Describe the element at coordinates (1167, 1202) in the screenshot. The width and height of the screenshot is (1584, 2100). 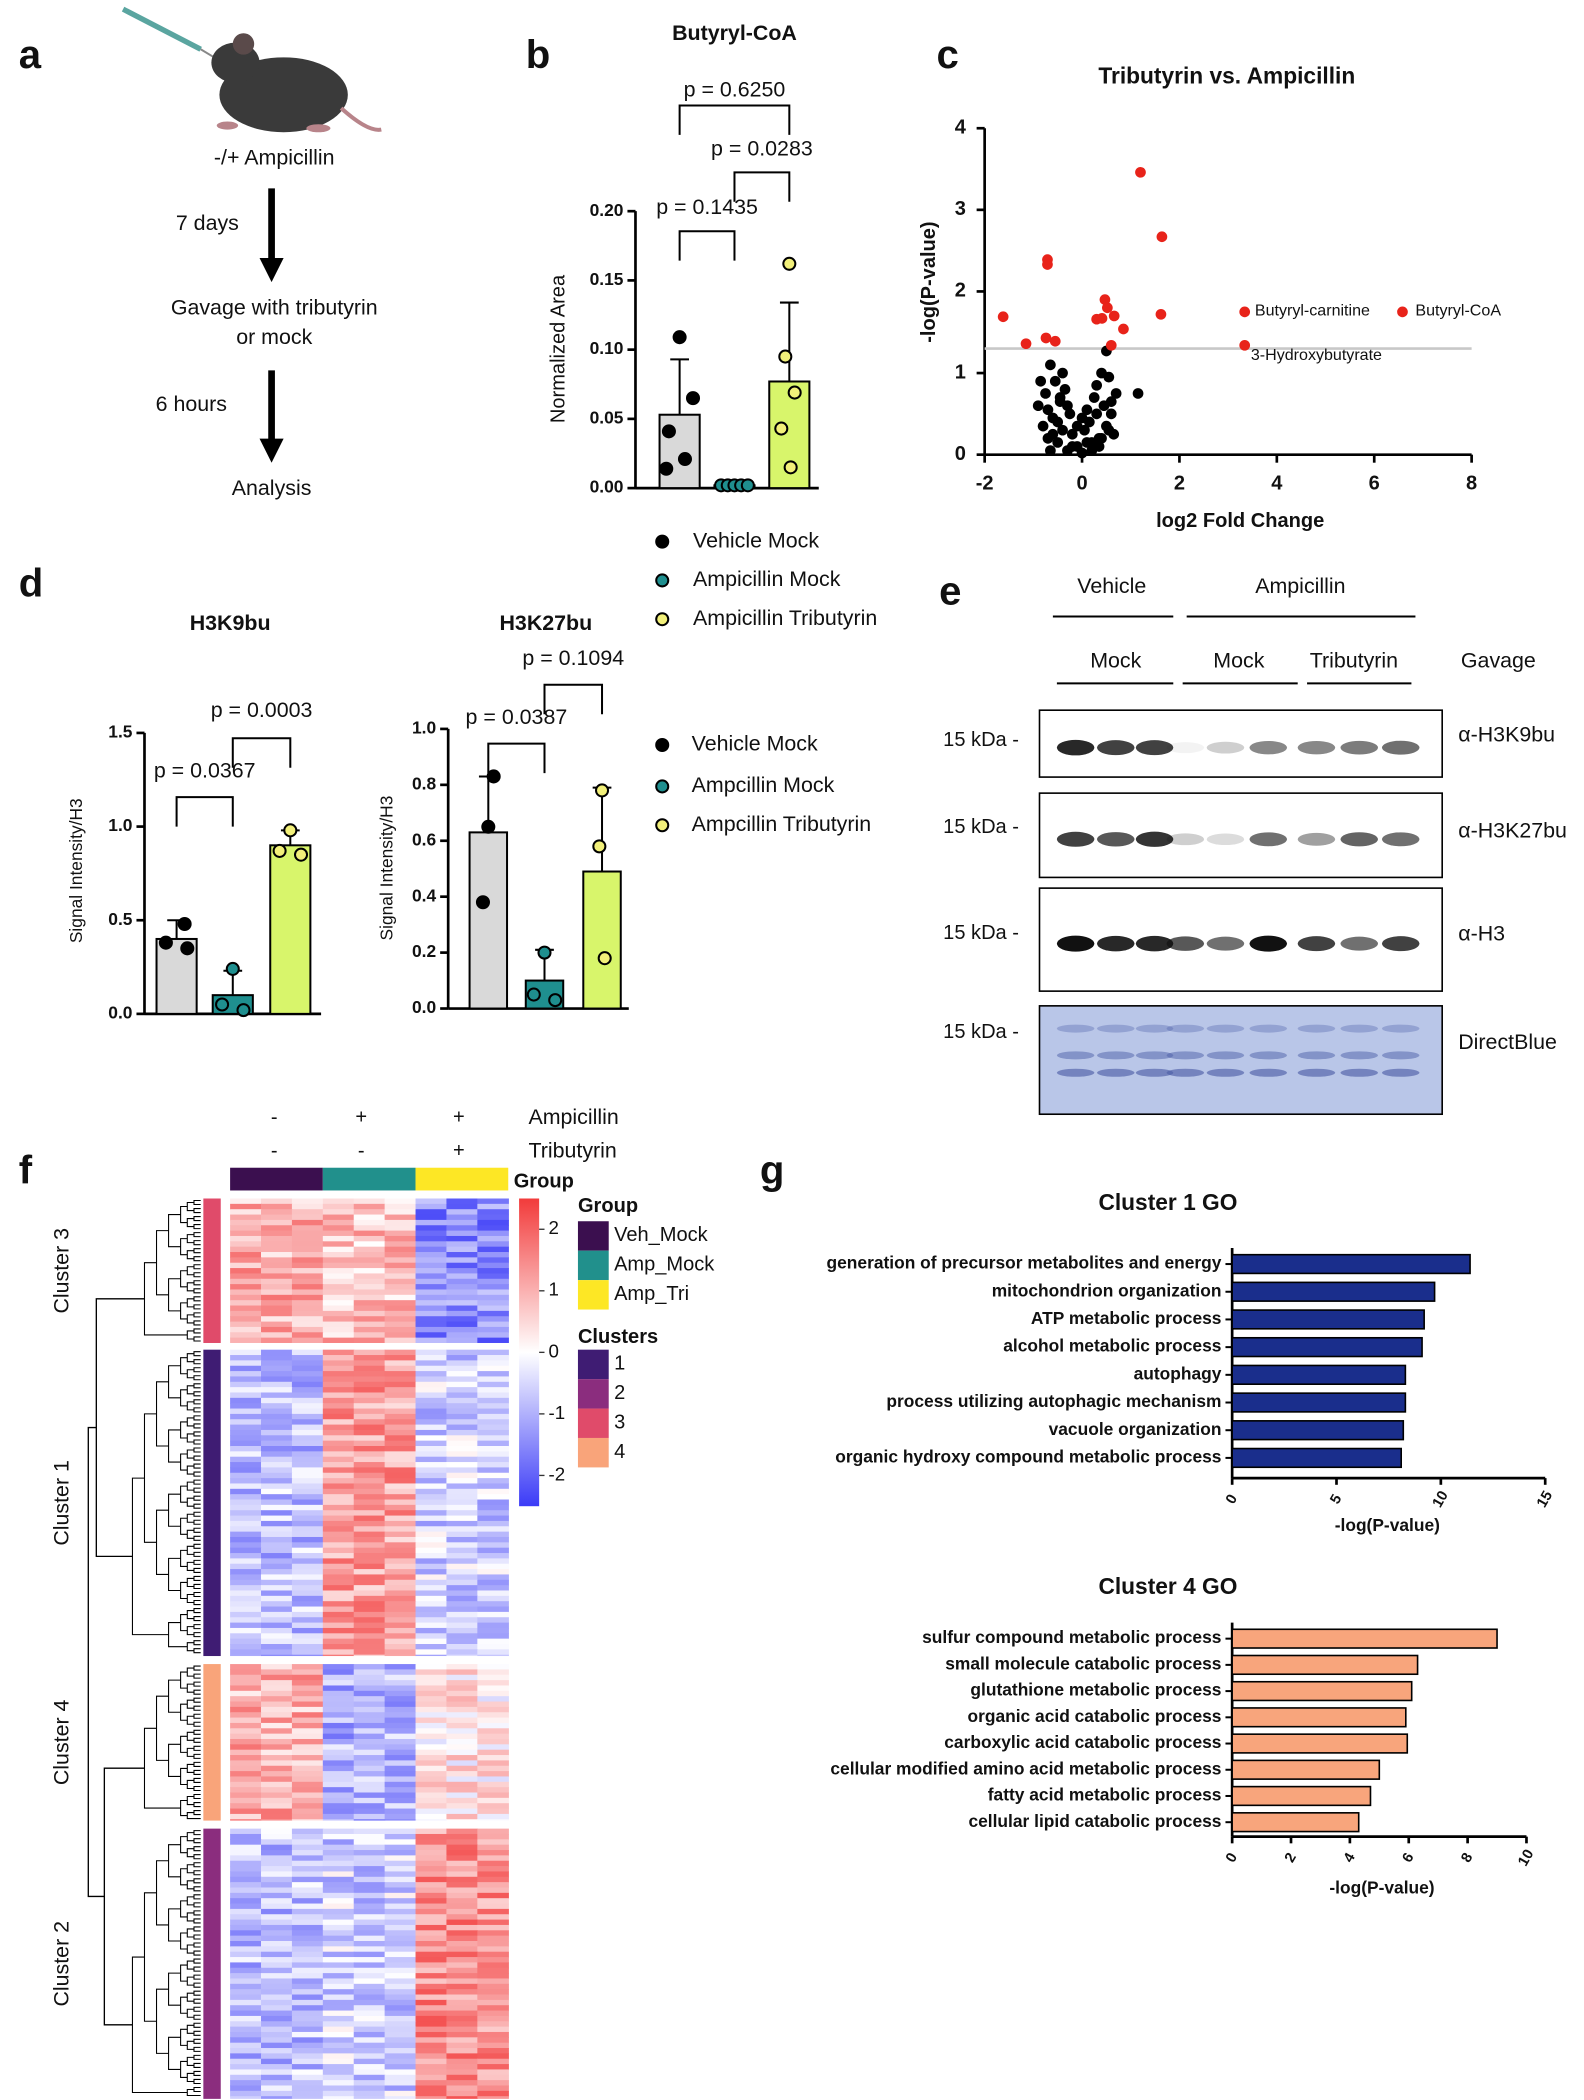
I see `chart-title: Cluster 1 GO` at that location.